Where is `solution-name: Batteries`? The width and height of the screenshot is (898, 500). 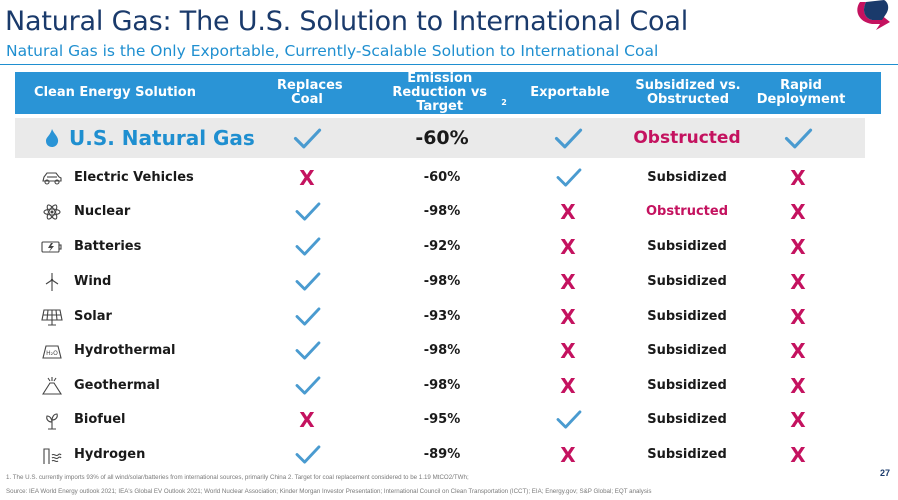
solution-name: Batteries is located at coordinates (108, 246).